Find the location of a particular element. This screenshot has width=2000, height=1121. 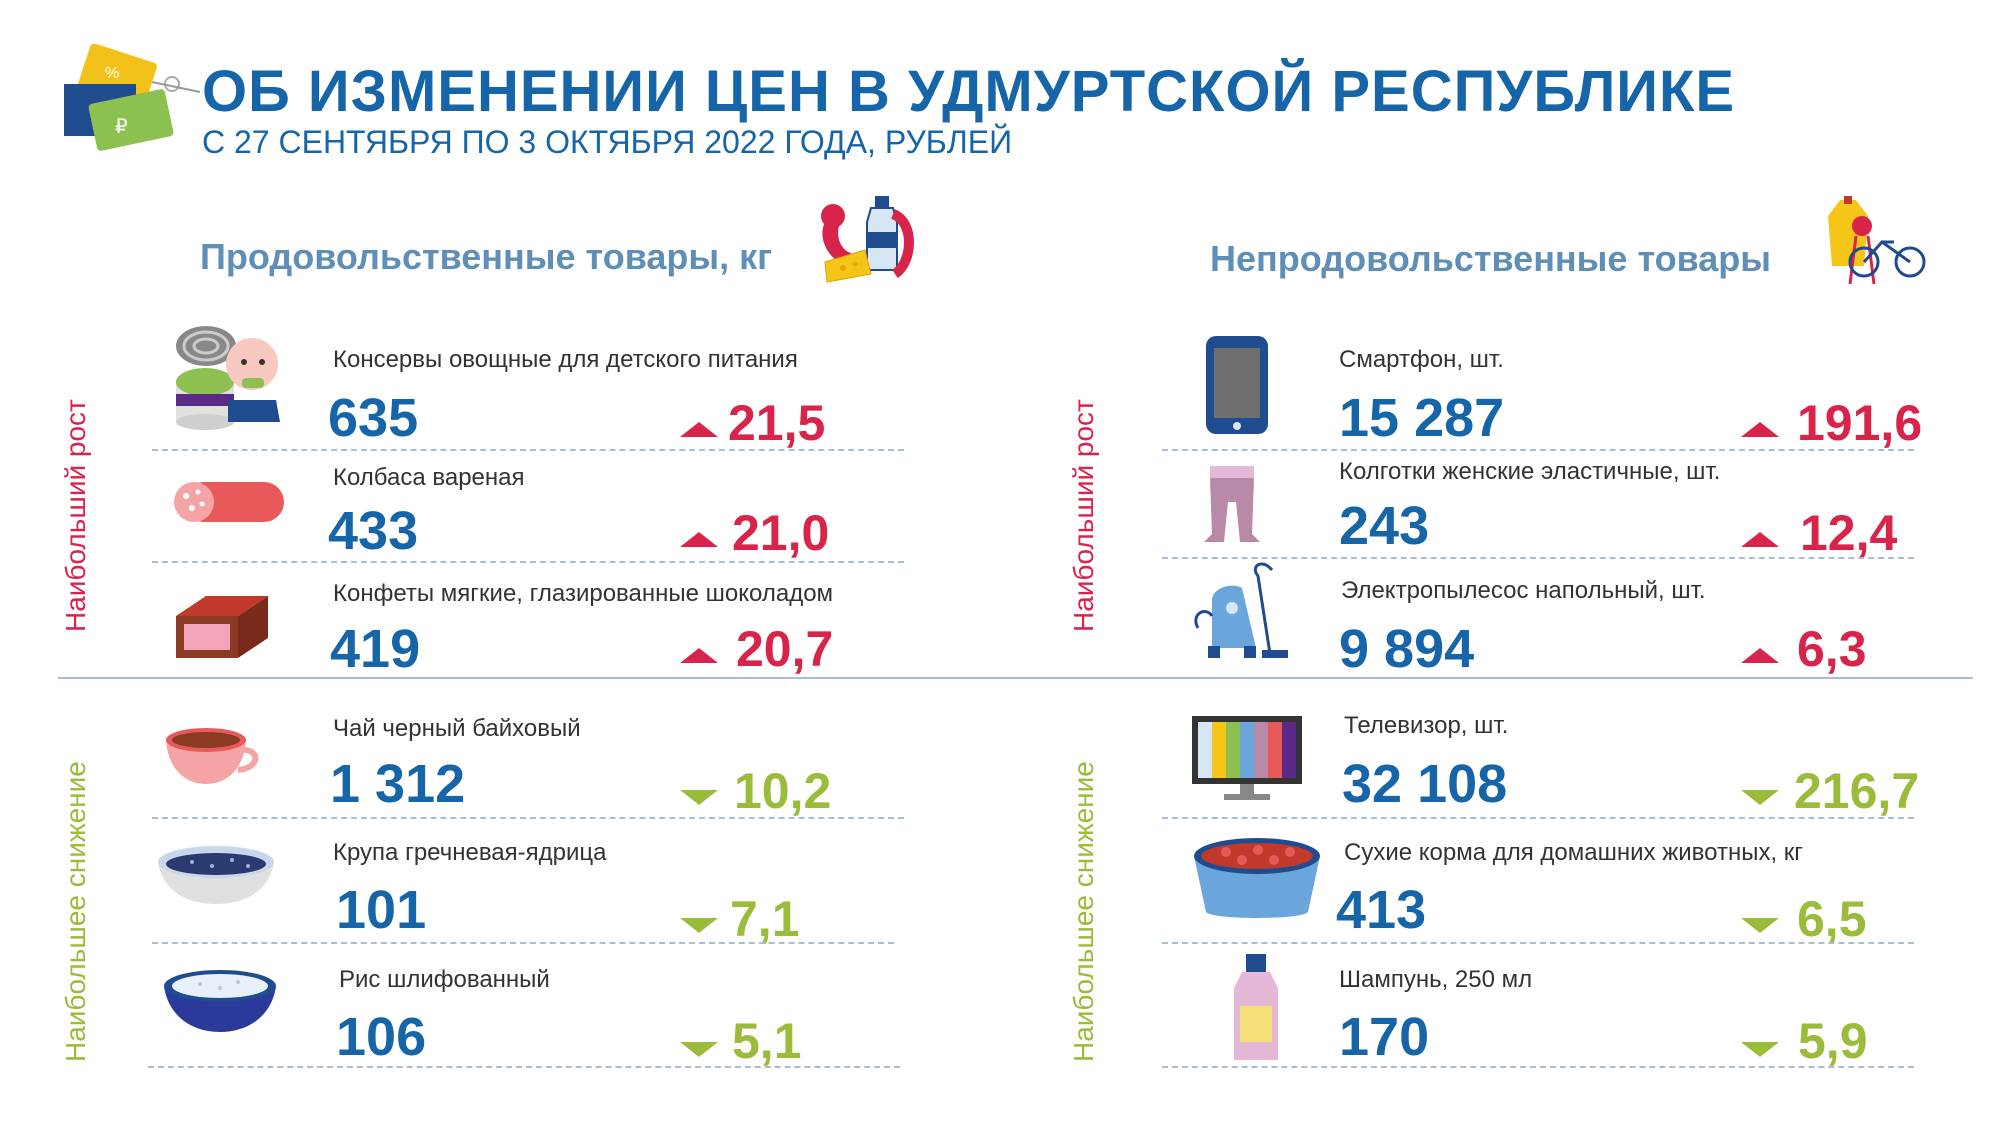

nonfood-item-name-5: Шампунь, 250 мл is located at coordinates (1436, 979).